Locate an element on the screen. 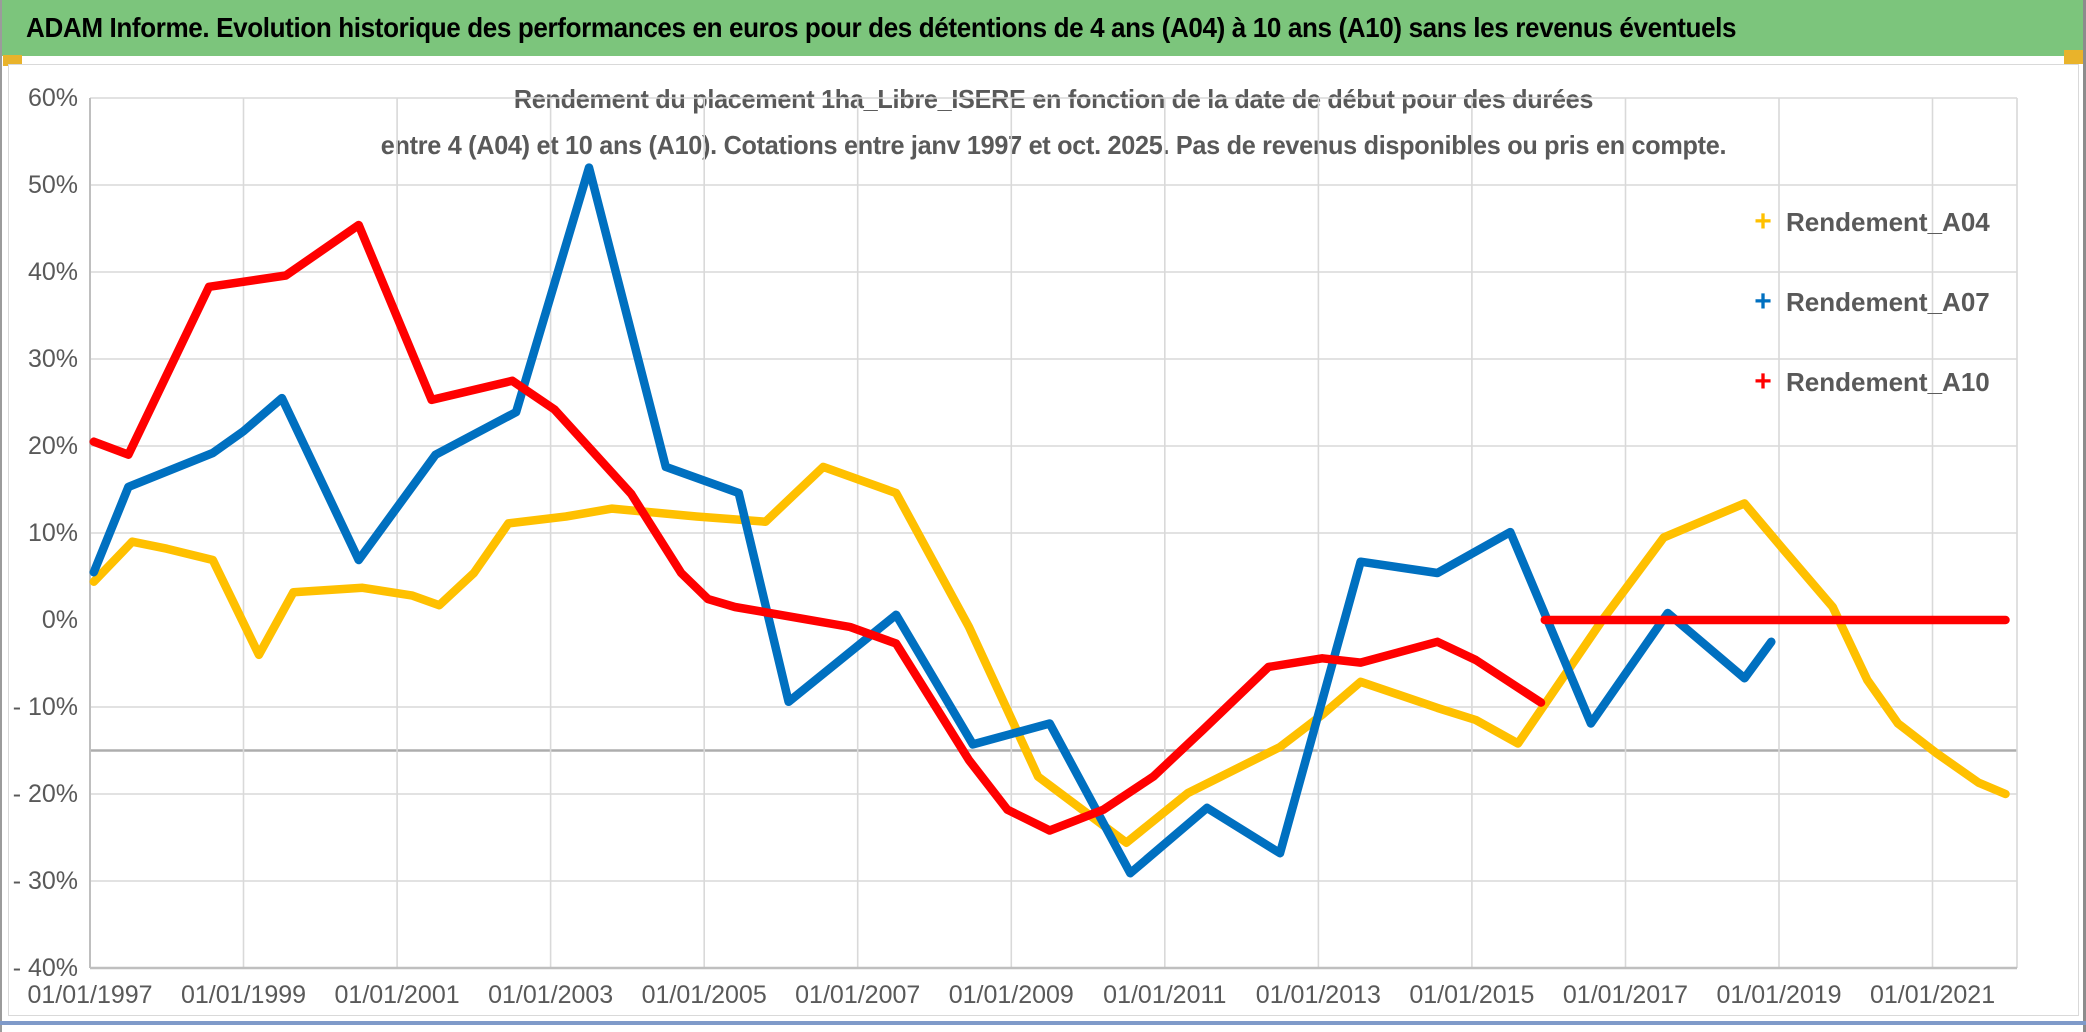 The image size is (2086, 1032). x-tick-label: 01/01/1999 is located at coordinates (243, 995).